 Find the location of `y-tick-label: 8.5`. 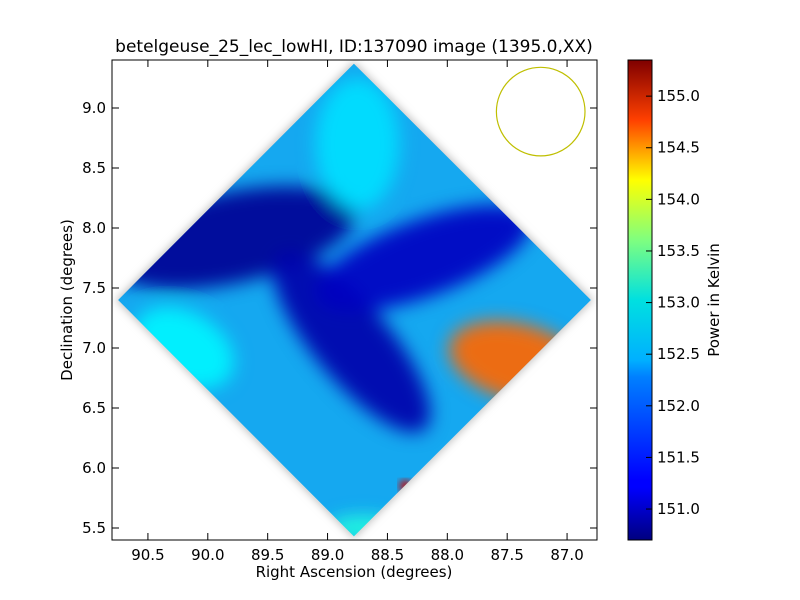

y-tick-label: 8.5 is located at coordinates (94, 168).